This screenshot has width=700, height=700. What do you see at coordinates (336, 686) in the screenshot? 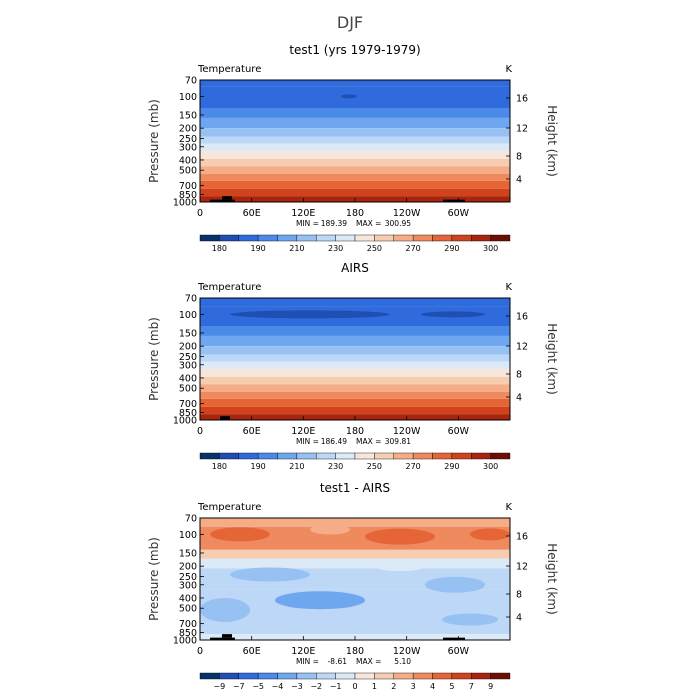
I see `colorbar-label: −1` at bounding box center [336, 686].